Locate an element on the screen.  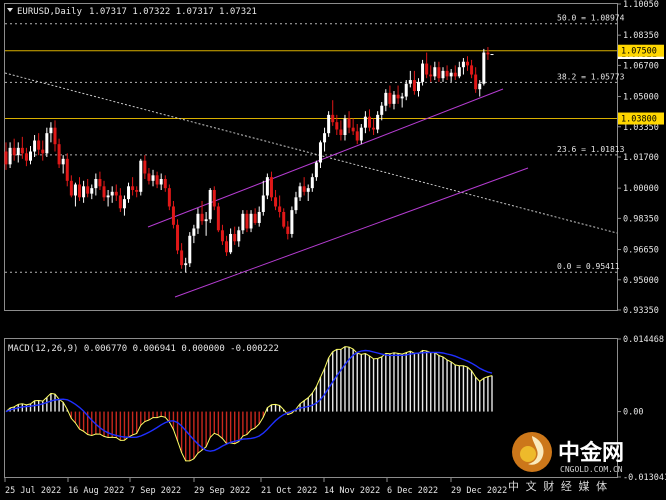
fib-level-label: 0.0 = 0.95411 is located at coordinates (588, 266).